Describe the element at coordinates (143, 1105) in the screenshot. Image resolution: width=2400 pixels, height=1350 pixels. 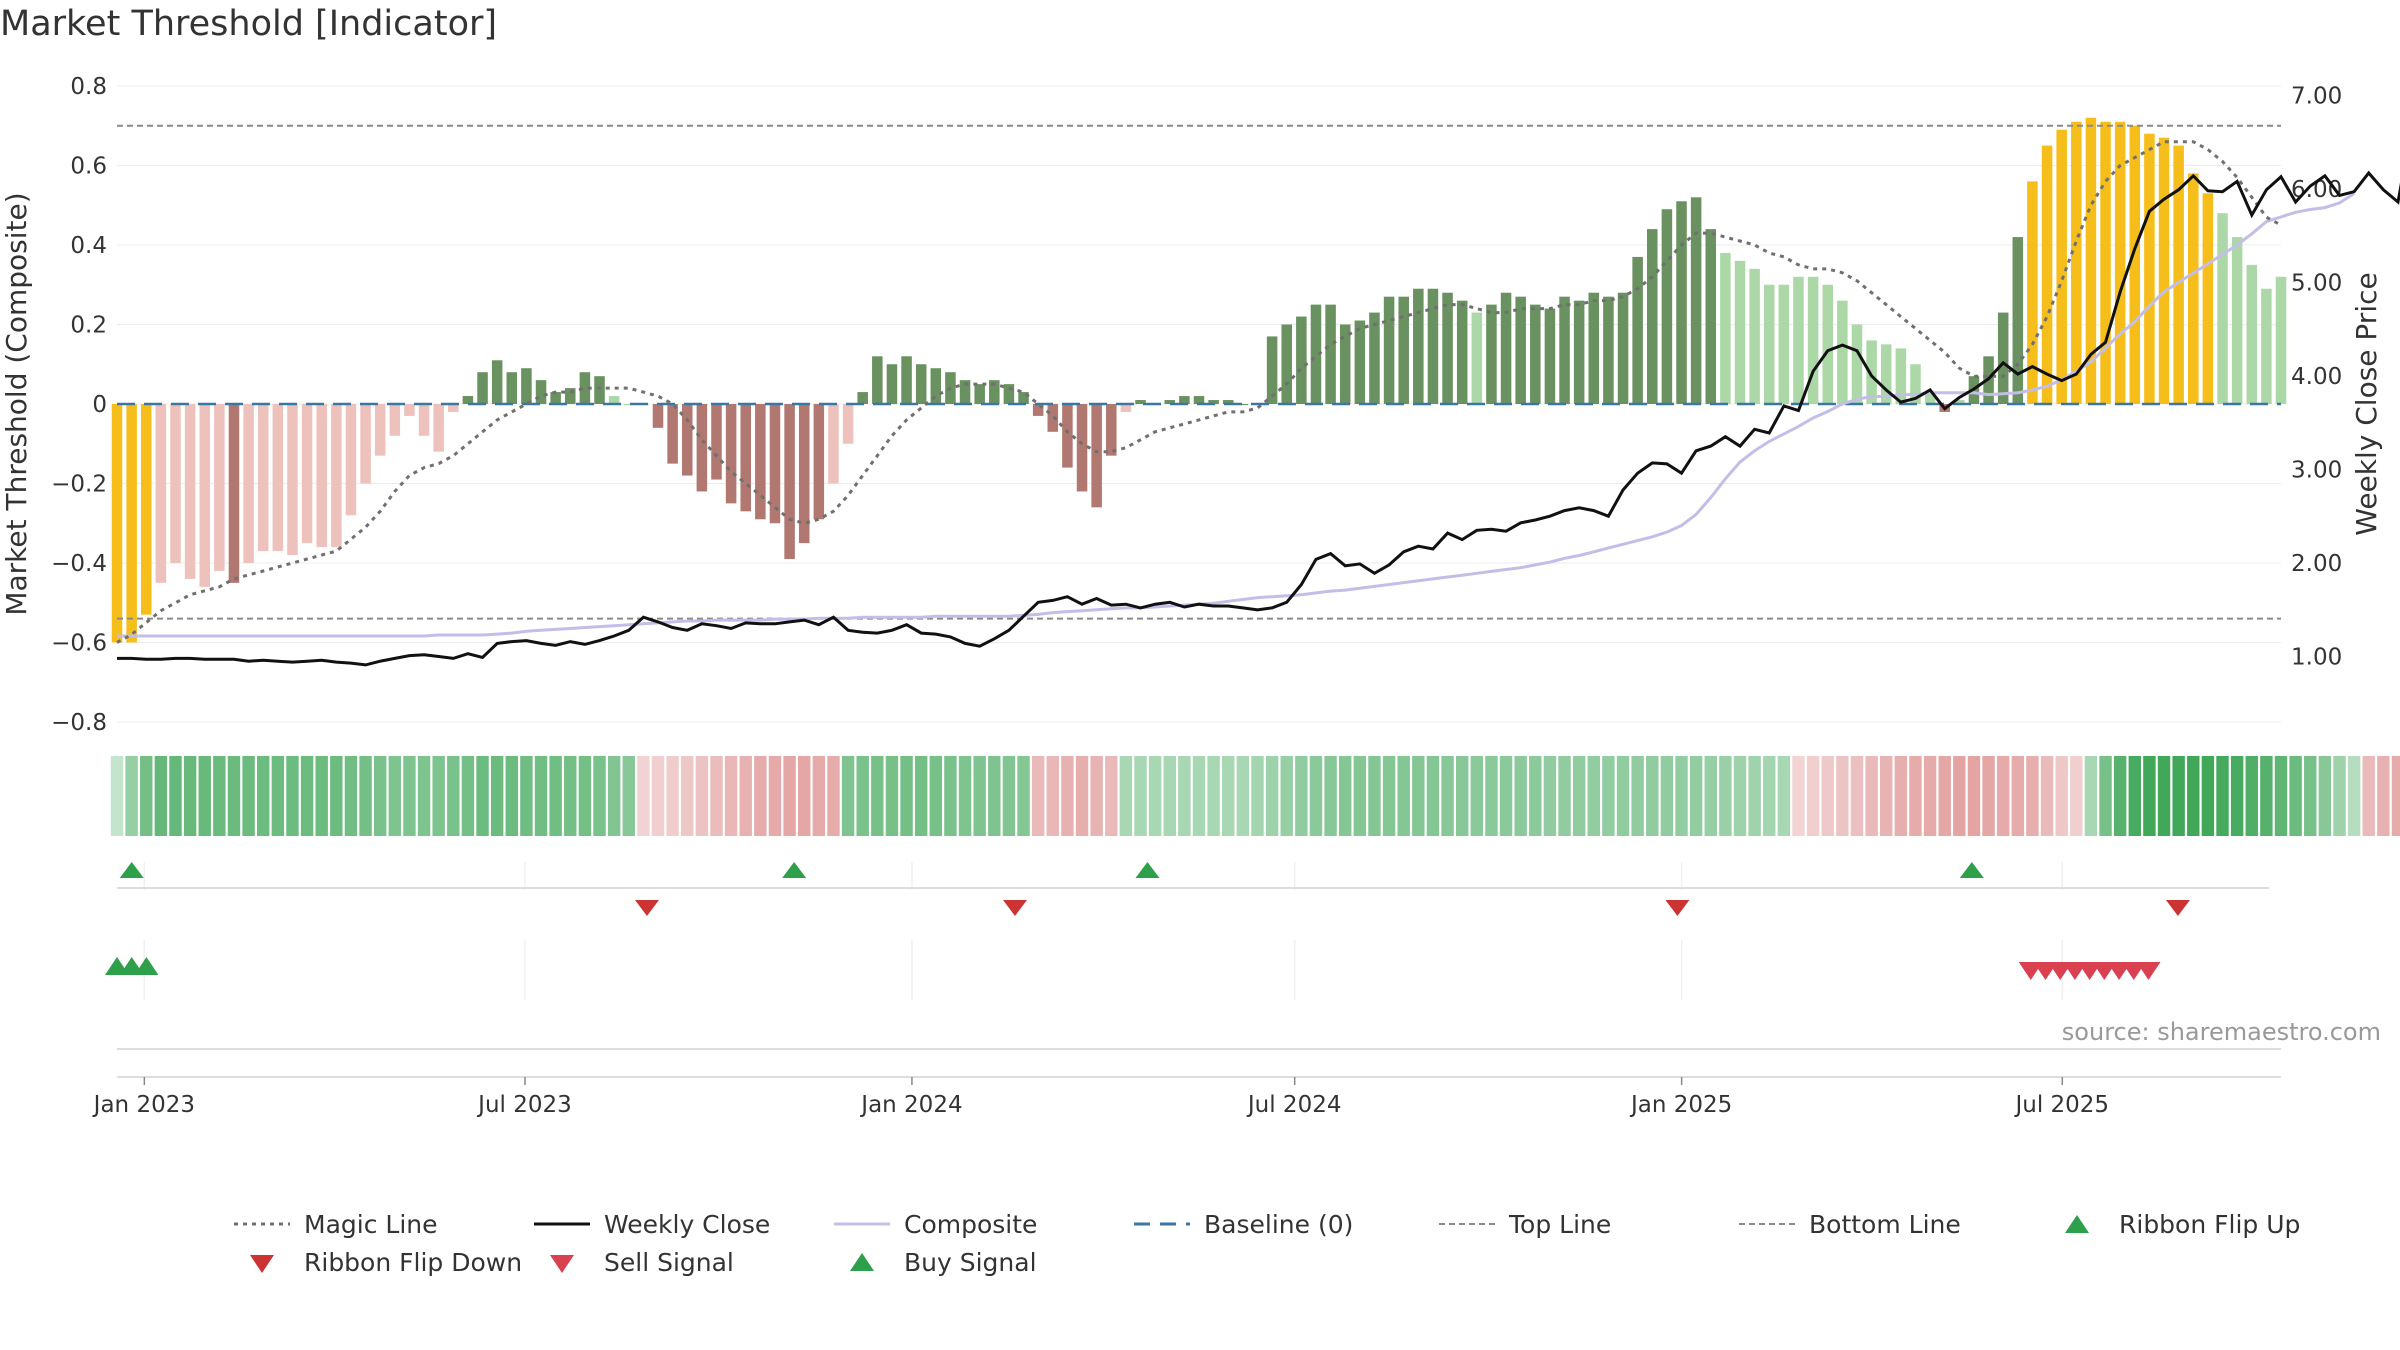
I see `x-tick-label: Jan 2023` at that location.